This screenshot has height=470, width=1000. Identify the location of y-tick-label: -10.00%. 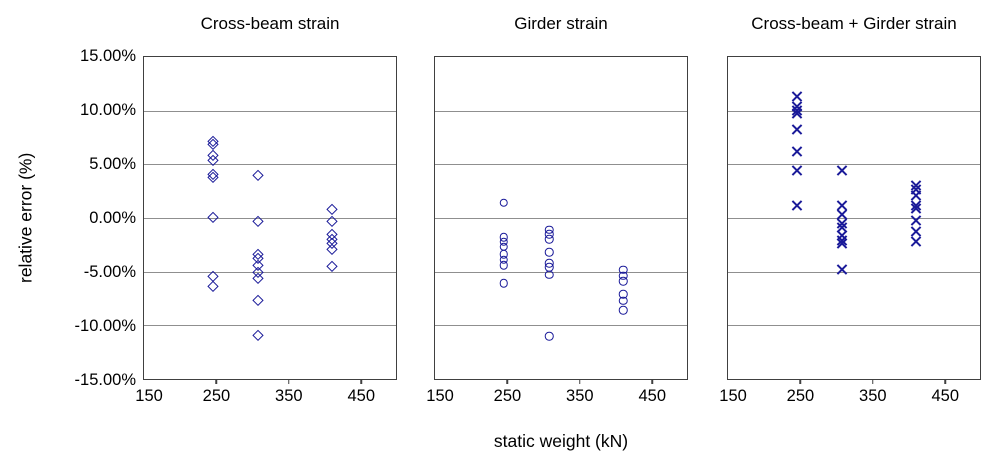
(105, 325).